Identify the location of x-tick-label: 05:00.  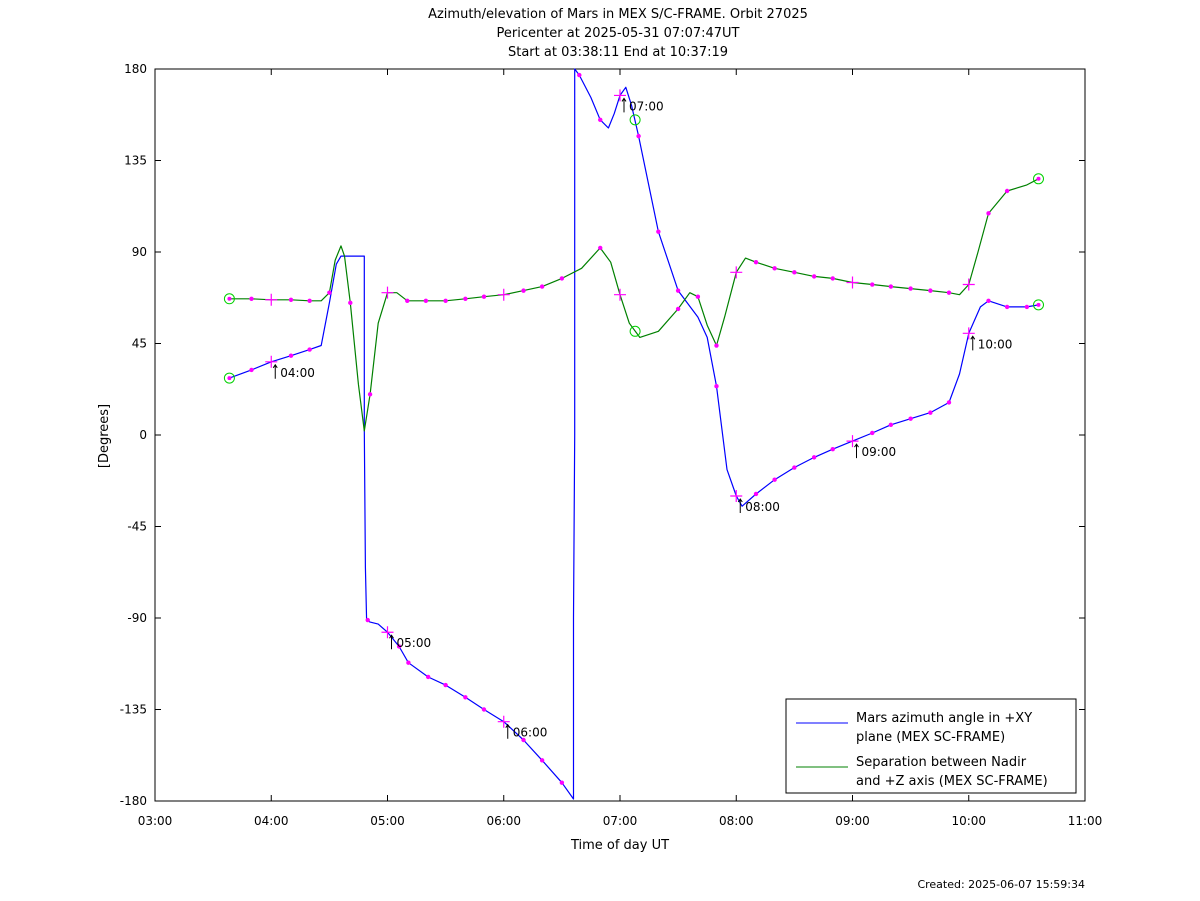
(387, 821).